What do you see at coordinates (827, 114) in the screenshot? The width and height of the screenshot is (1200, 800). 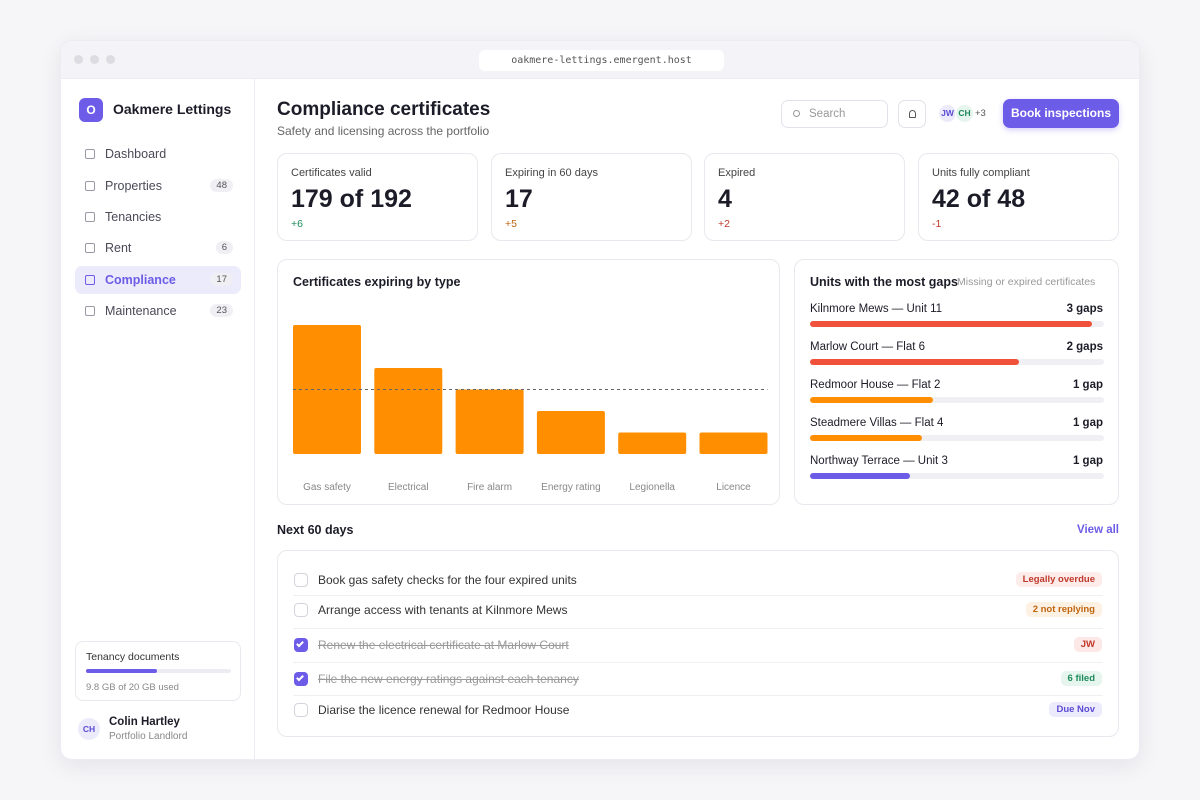 I see `search-placeholder: Search` at bounding box center [827, 114].